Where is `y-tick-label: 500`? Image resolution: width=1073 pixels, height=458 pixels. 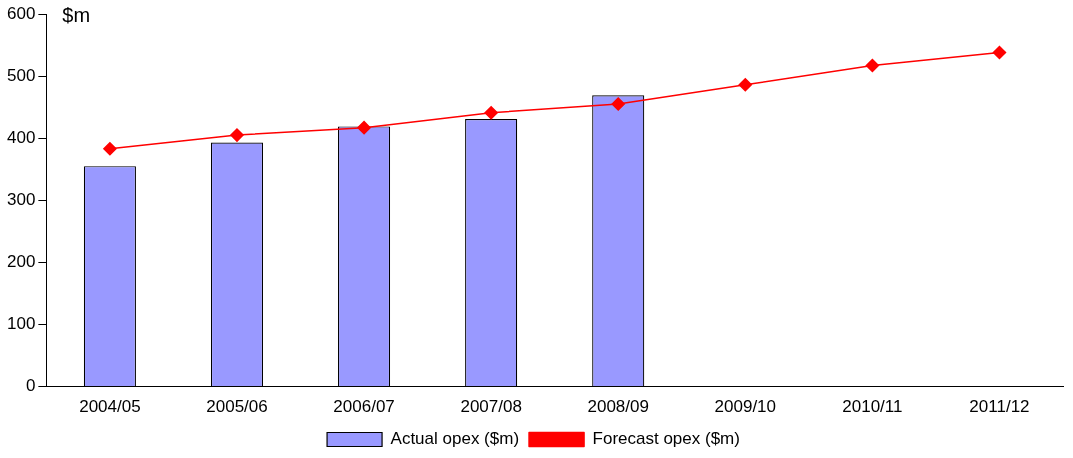
y-tick-label: 500 is located at coordinates (21, 75).